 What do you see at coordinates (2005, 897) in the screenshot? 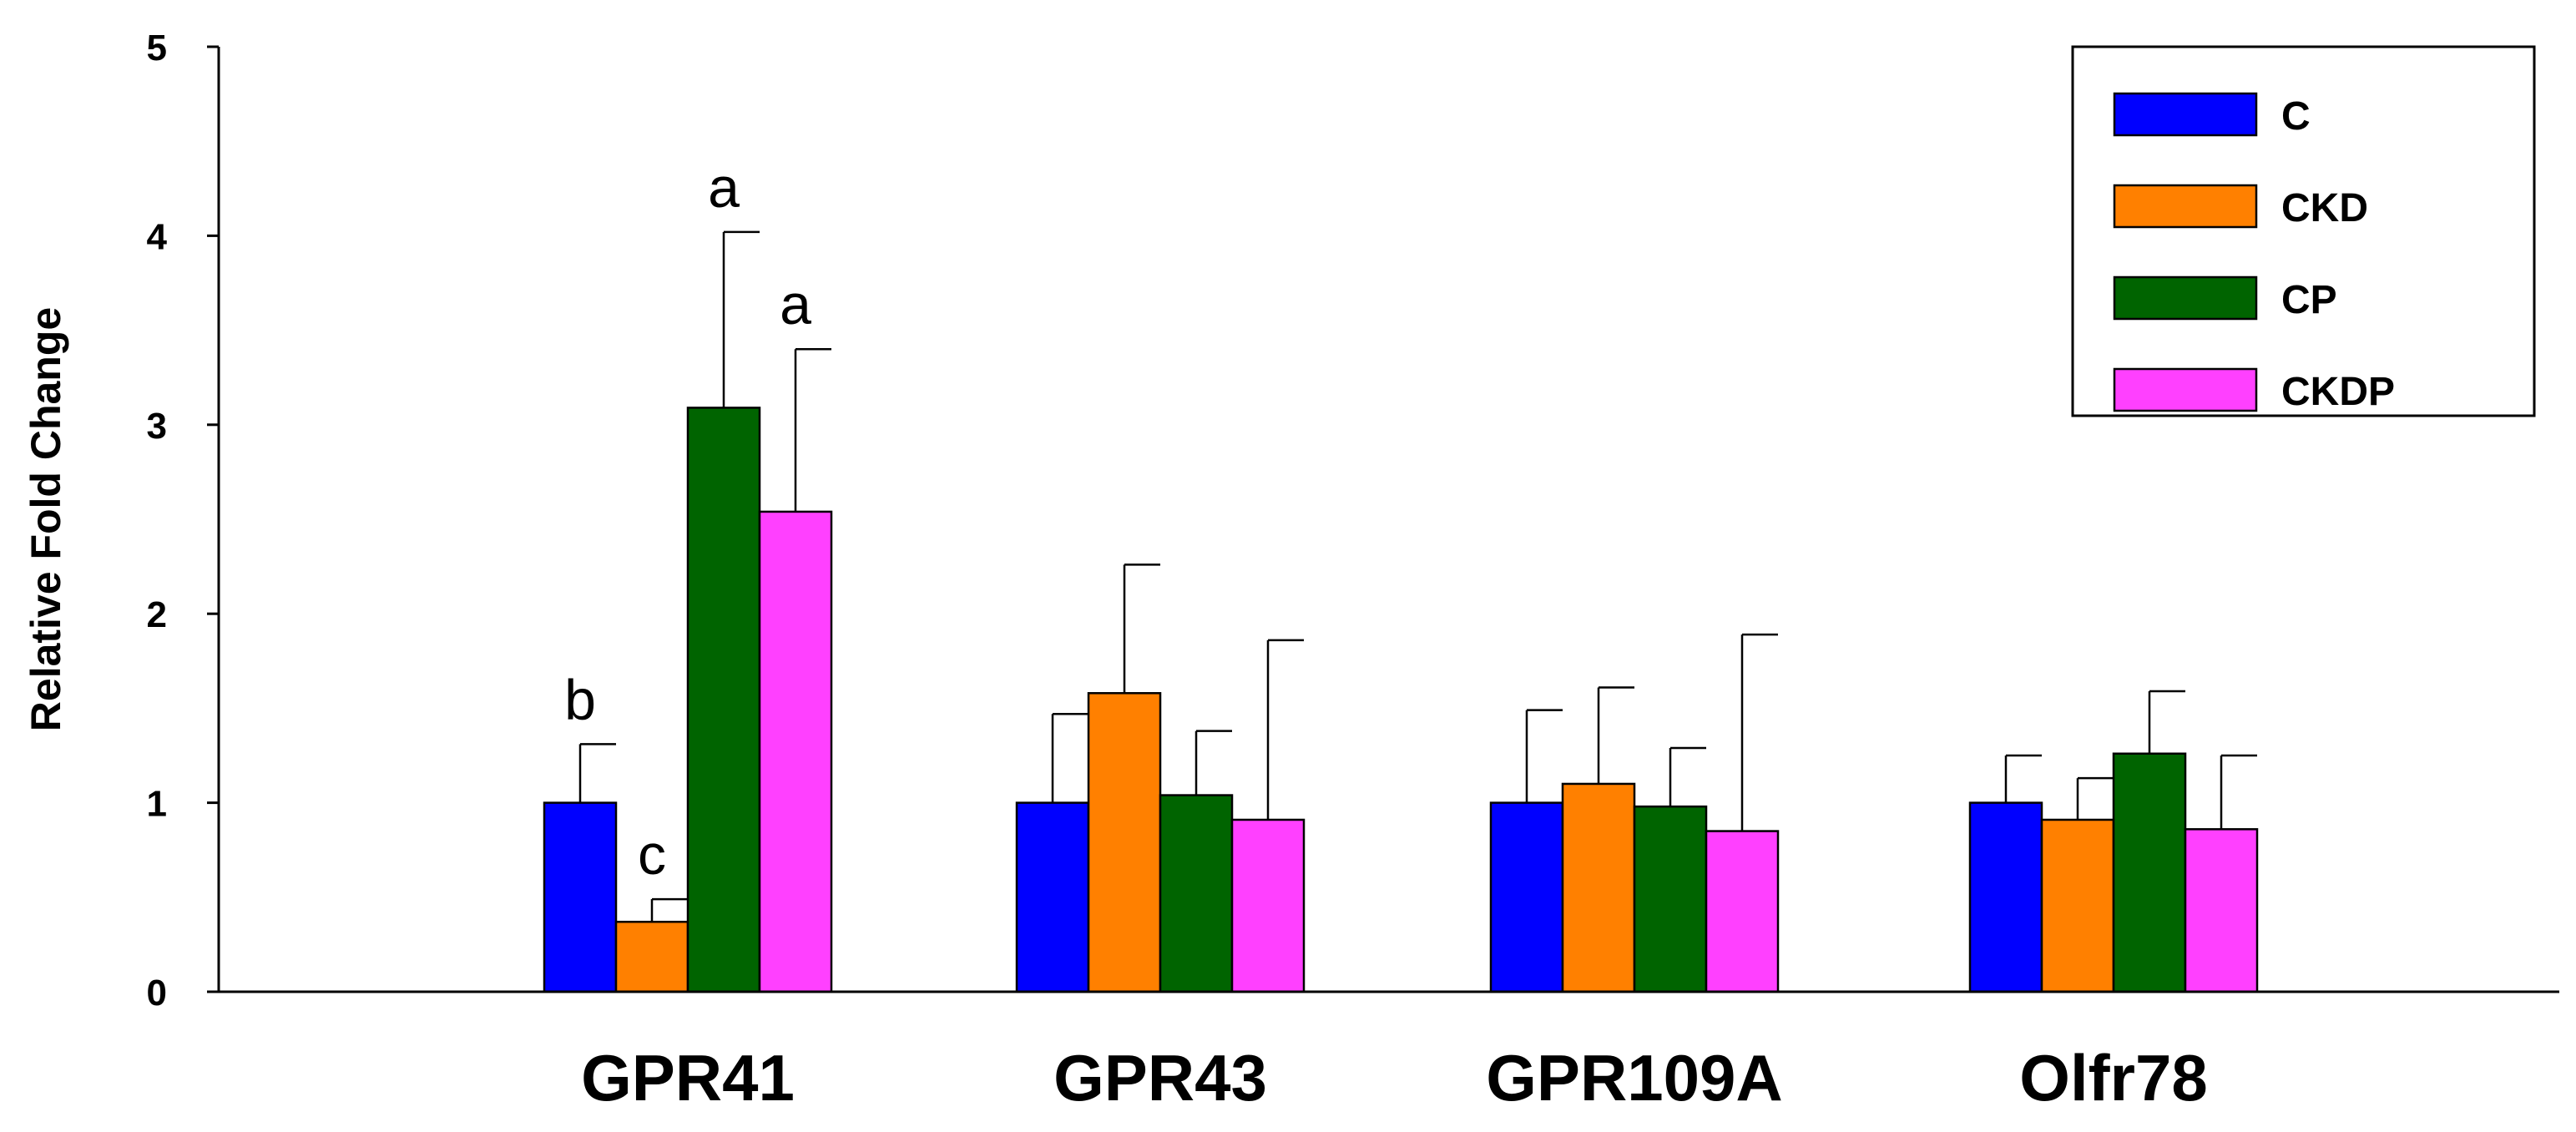
I see `bar-olfr78-c` at bounding box center [2005, 897].